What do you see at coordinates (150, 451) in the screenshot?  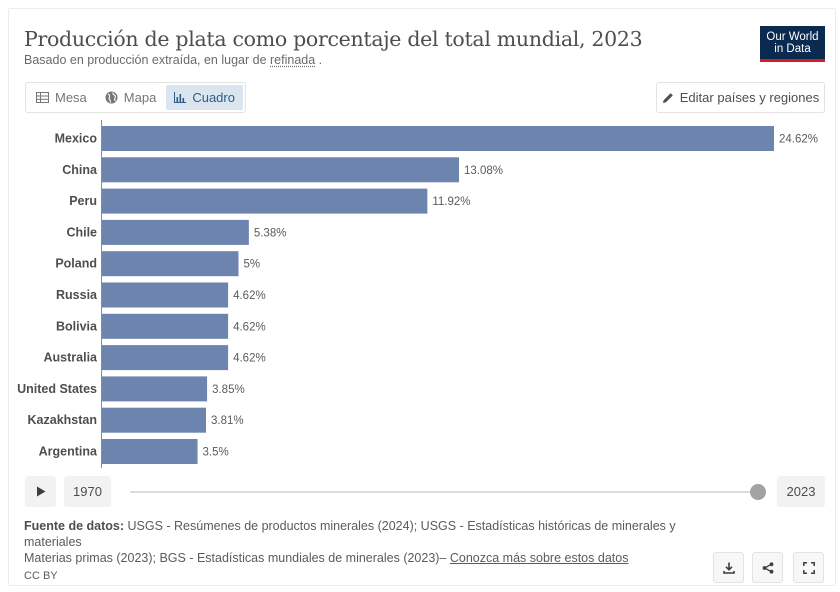 I see `bar-argentina` at bounding box center [150, 451].